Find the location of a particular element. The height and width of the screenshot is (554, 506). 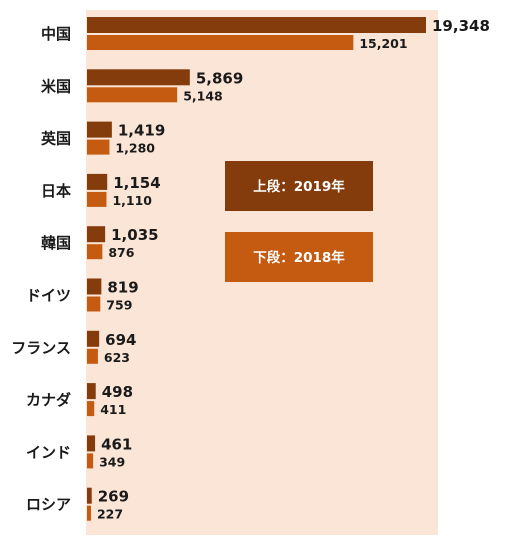

legend-2019-label: 上段：2019年 is located at coordinates (299, 186).